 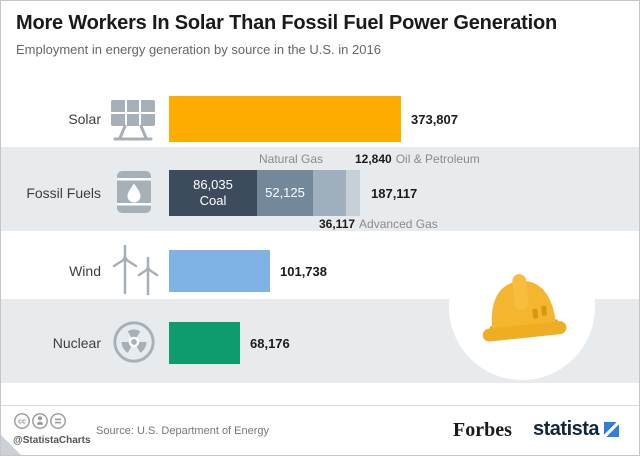 What do you see at coordinates (63, 193) in the screenshot?
I see `row-label-fossil-fuels: Fossil Fuels` at bounding box center [63, 193].